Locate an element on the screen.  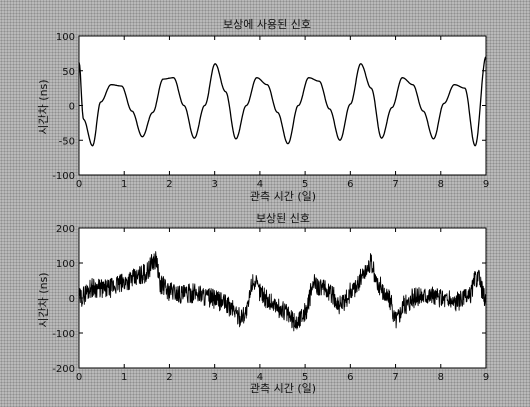
y-tick-label: -50 is located at coordinates (67, 141).